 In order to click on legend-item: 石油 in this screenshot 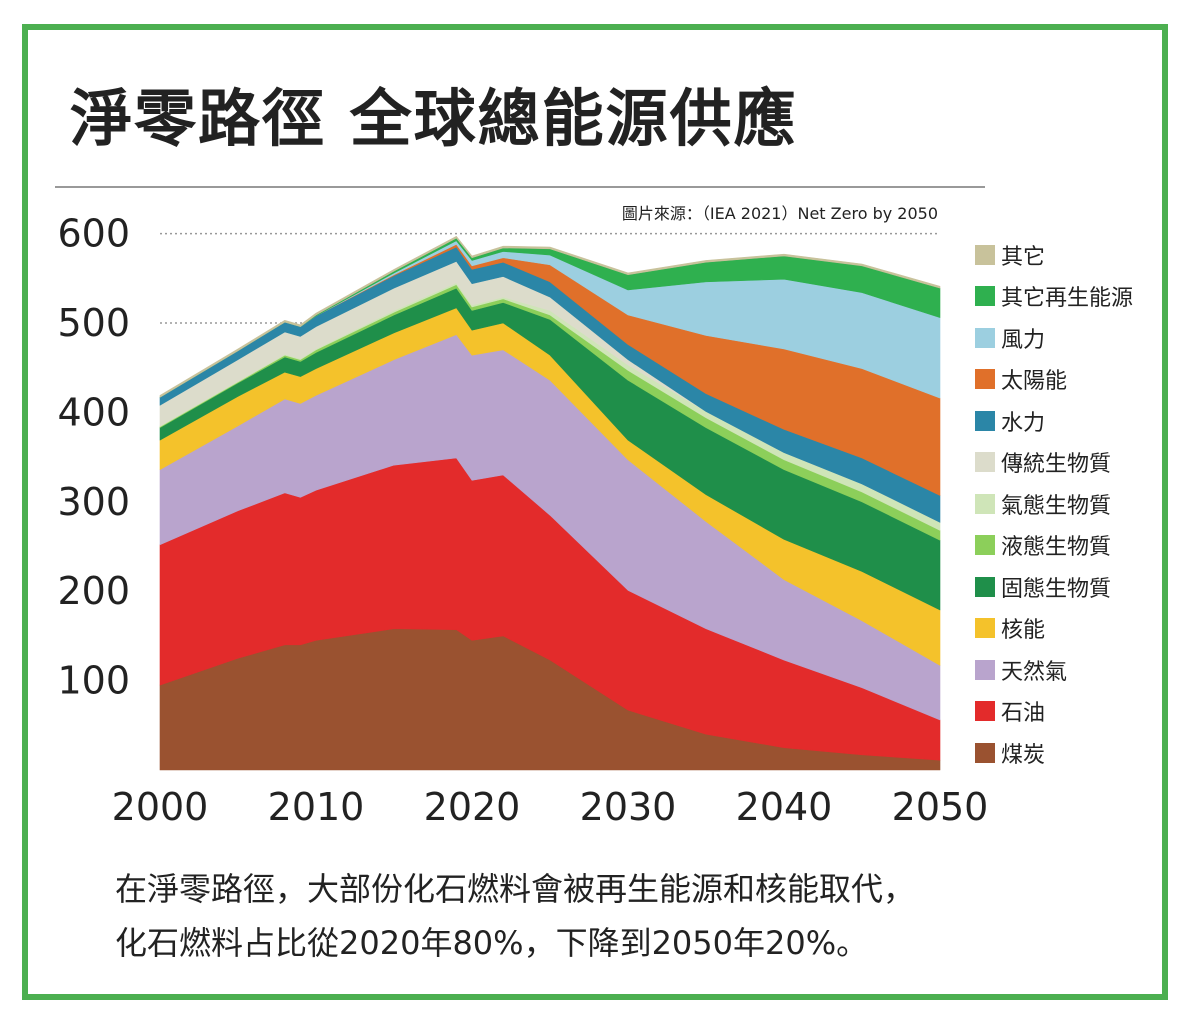, I will do `click(1054, 712)`.